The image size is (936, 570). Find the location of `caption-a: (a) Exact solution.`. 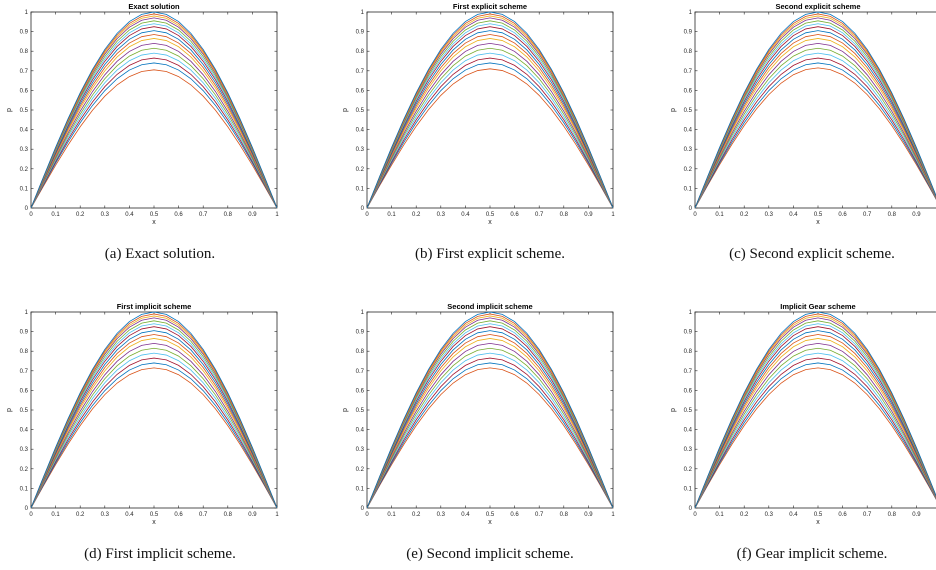

caption-a: (a) Exact solution. is located at coordinates (160, 254).